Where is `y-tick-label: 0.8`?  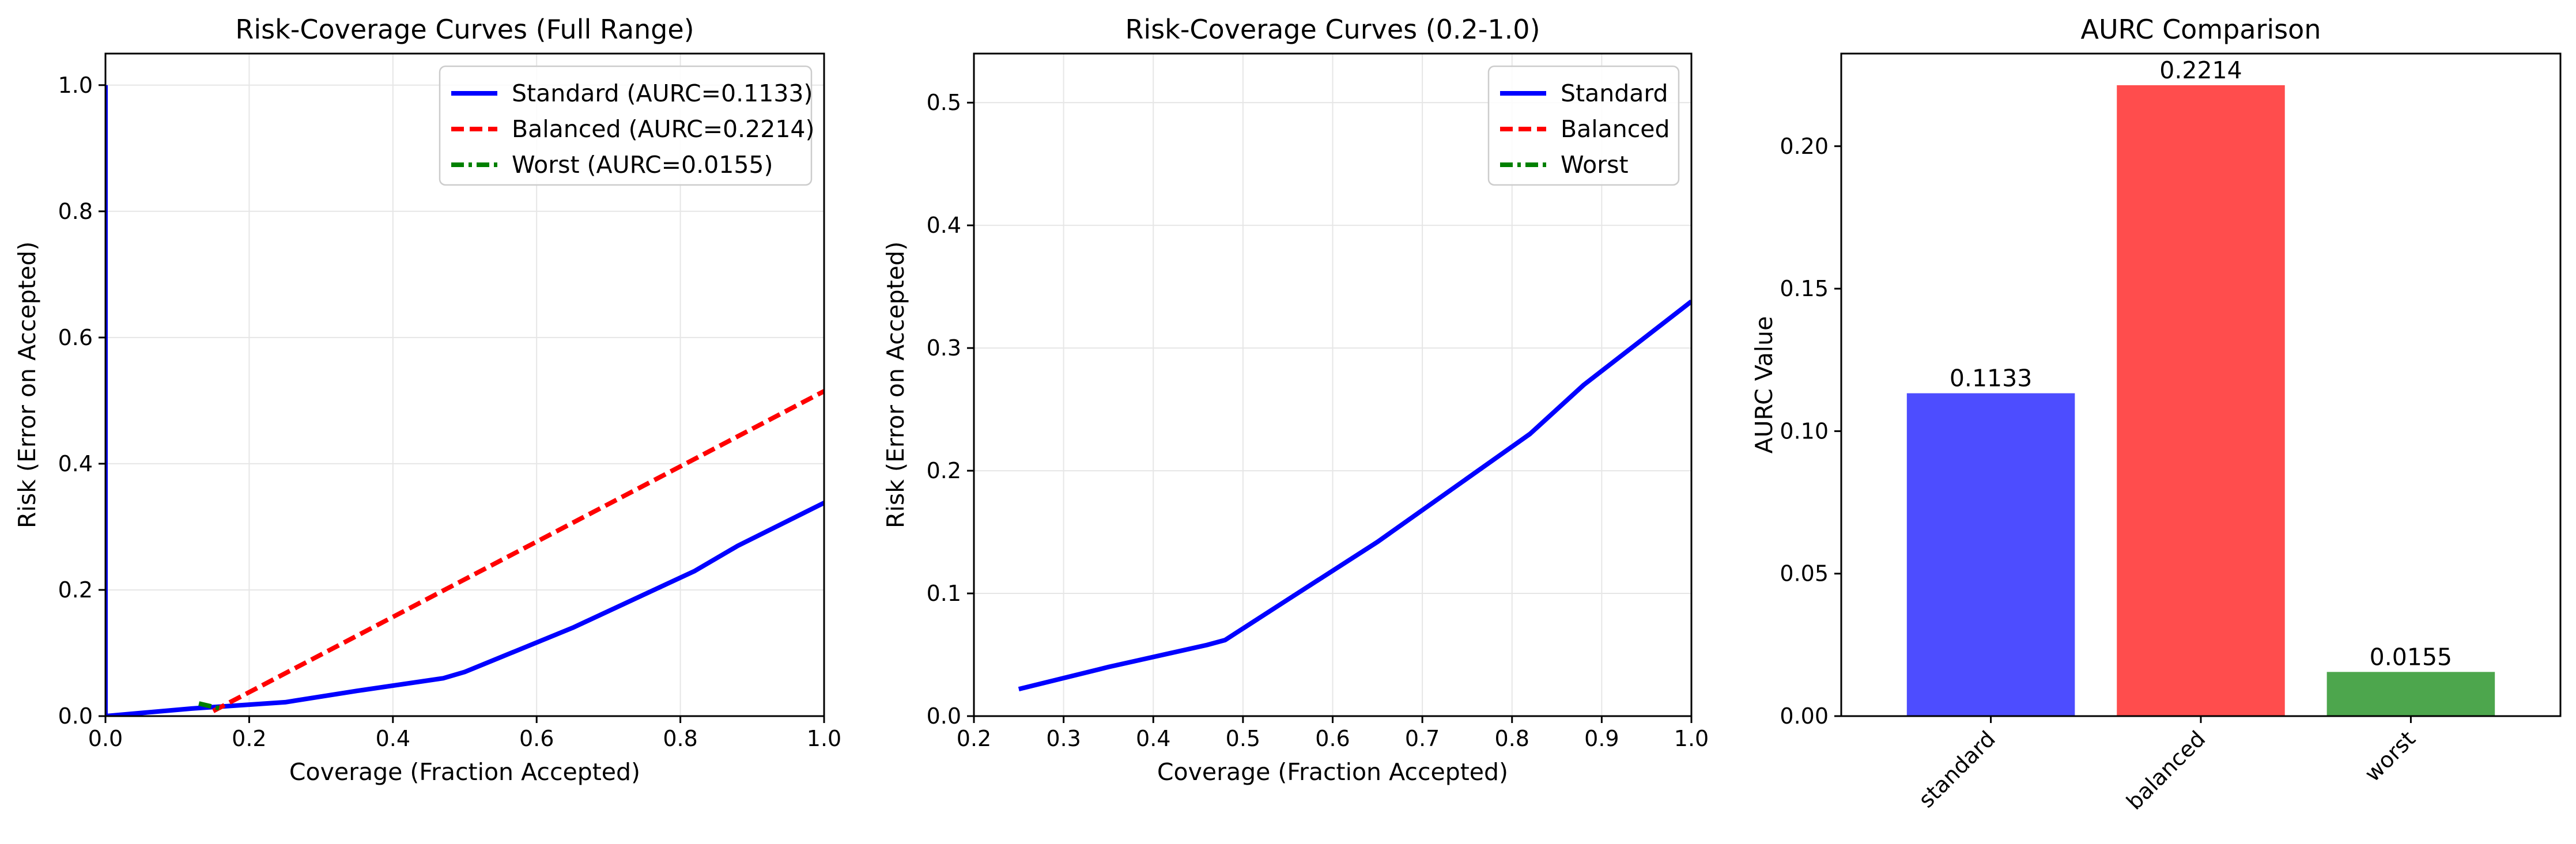 y-tick-label: 0.8 is located at coordinates (75, 211).